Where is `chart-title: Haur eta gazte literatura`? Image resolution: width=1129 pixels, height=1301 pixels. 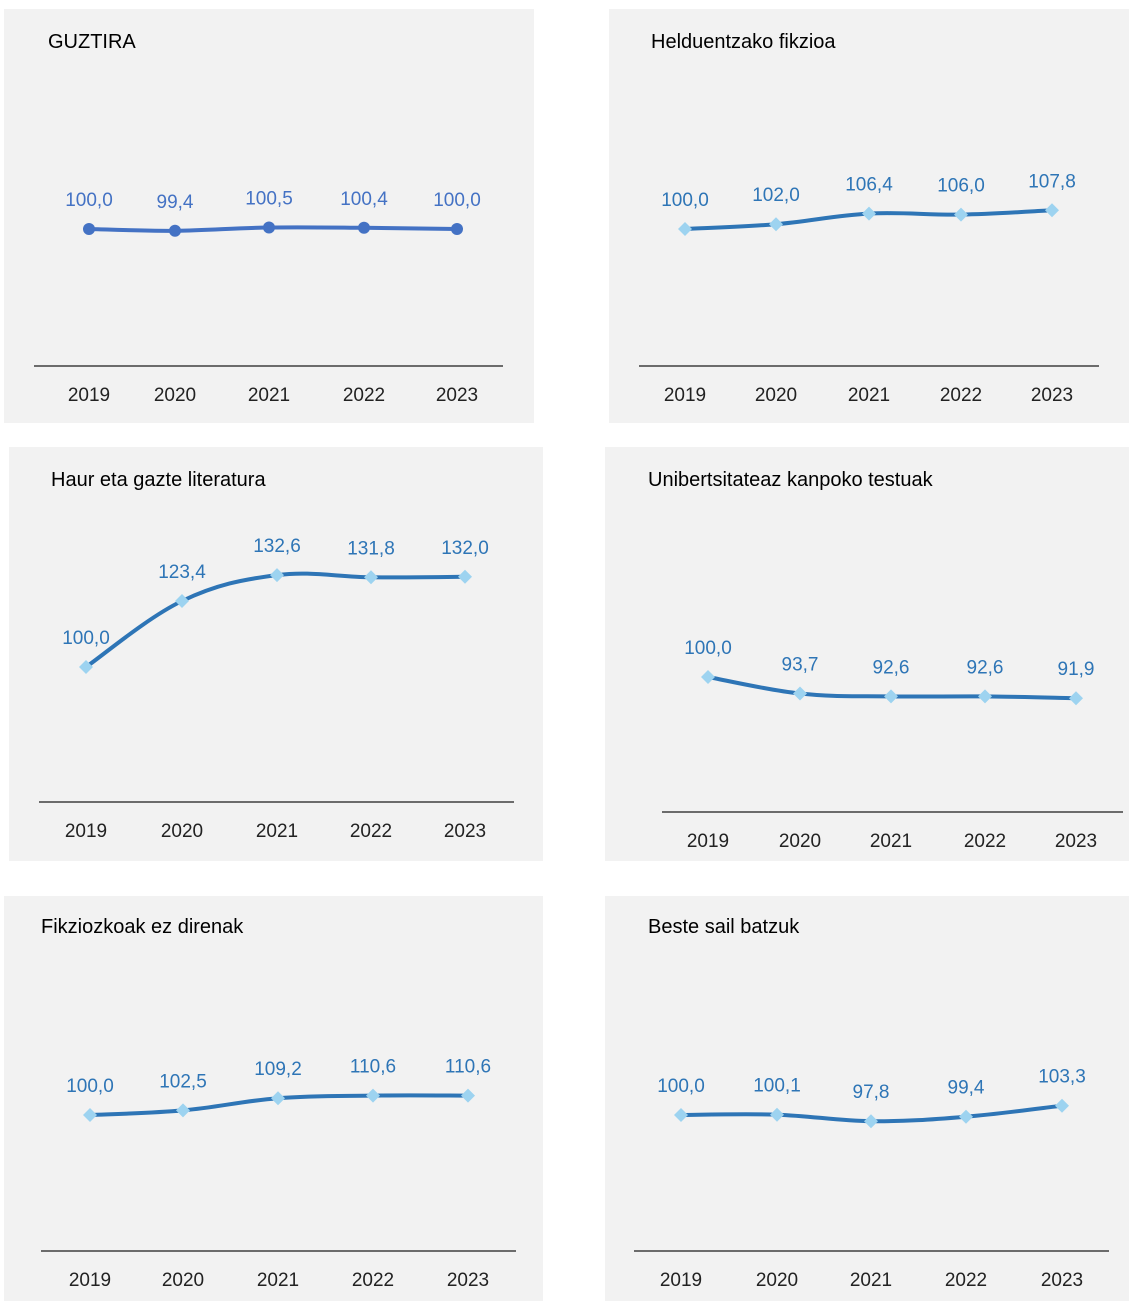 chart-title: Haur eta gazte literatura is located at coordinates (158, 480).